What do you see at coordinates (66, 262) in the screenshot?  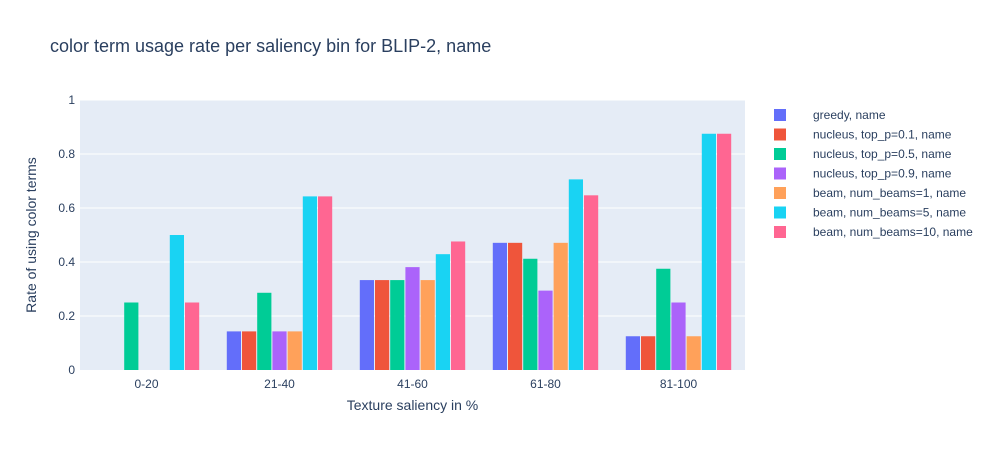 I see `y-tick-label: 0.4` at bounding box center [66, 262].